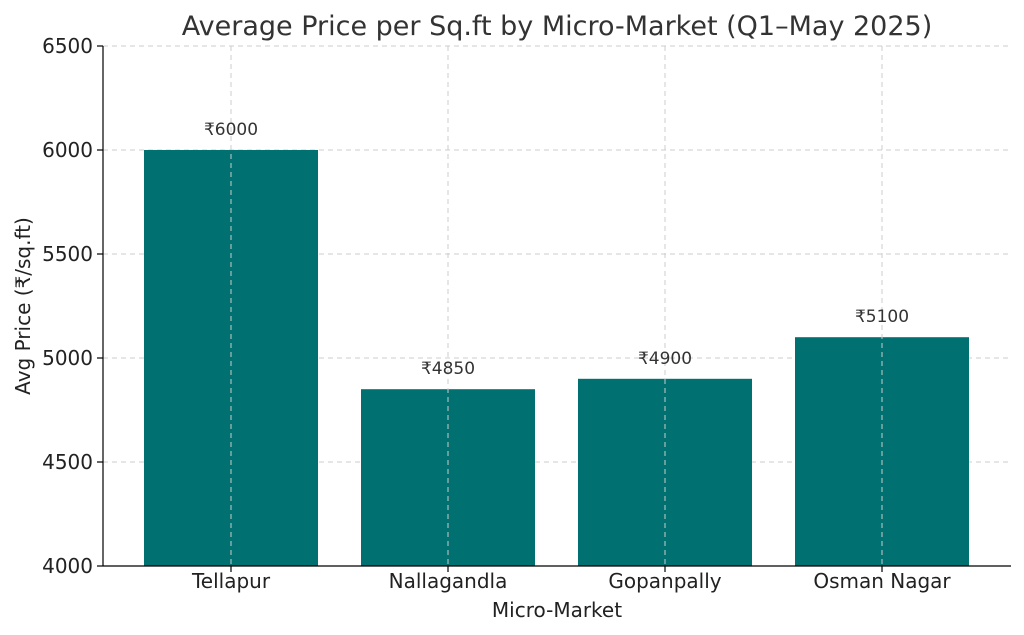  I want to click on data-label: ₹6000, so click(231, 130).